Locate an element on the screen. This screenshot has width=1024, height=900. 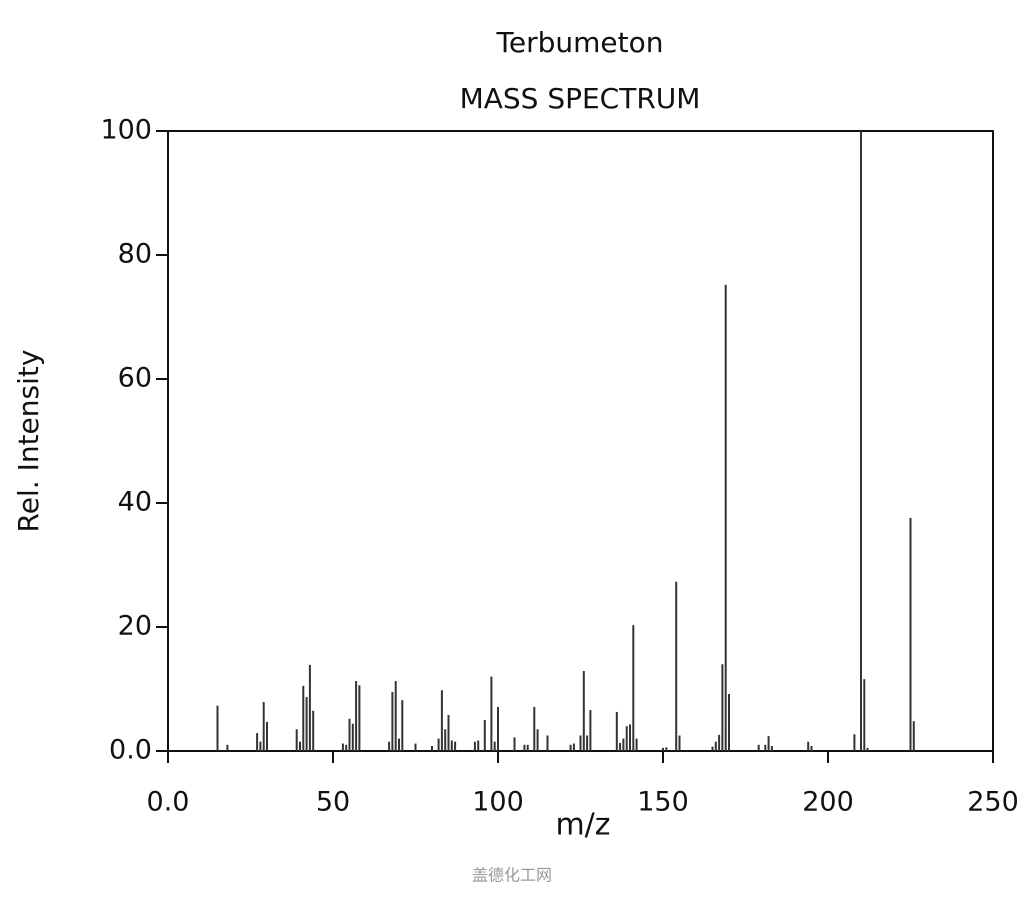
chart-title: Terbumeton is located at coordinates (580, 42).